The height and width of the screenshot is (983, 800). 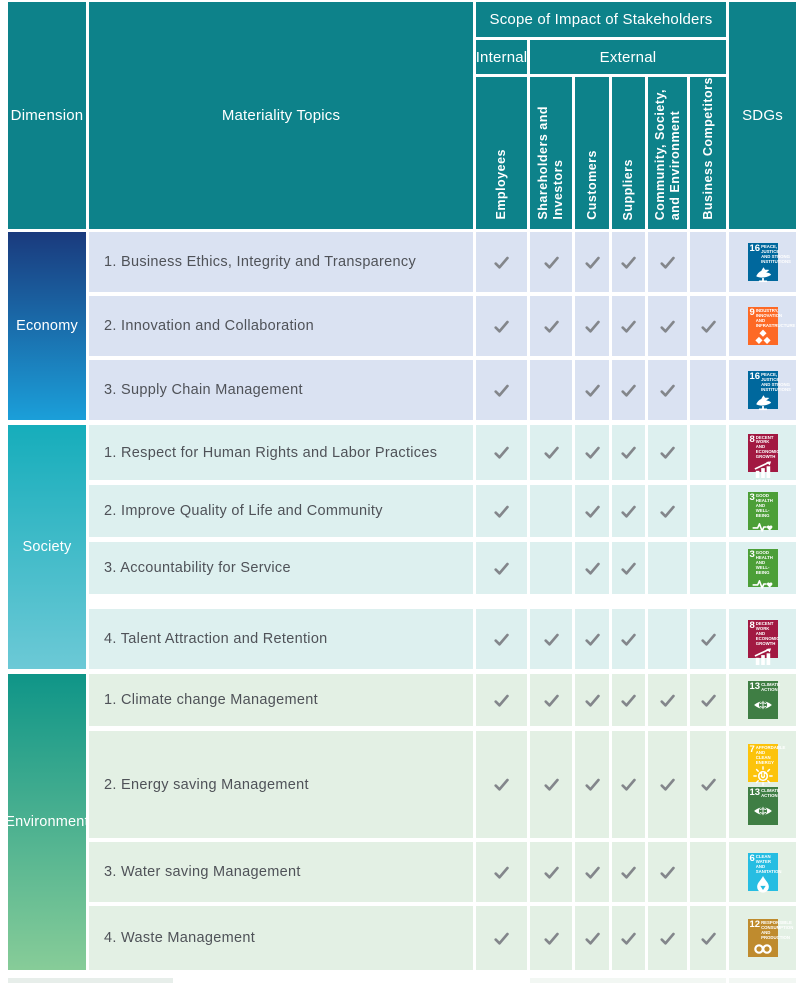 What do you see at coordinates (762, 562) in the screenshot?
I see `sdg-tile-header: 3 GOOD HEALTH AND WELL-BEING` at bounding box center [762, 562].